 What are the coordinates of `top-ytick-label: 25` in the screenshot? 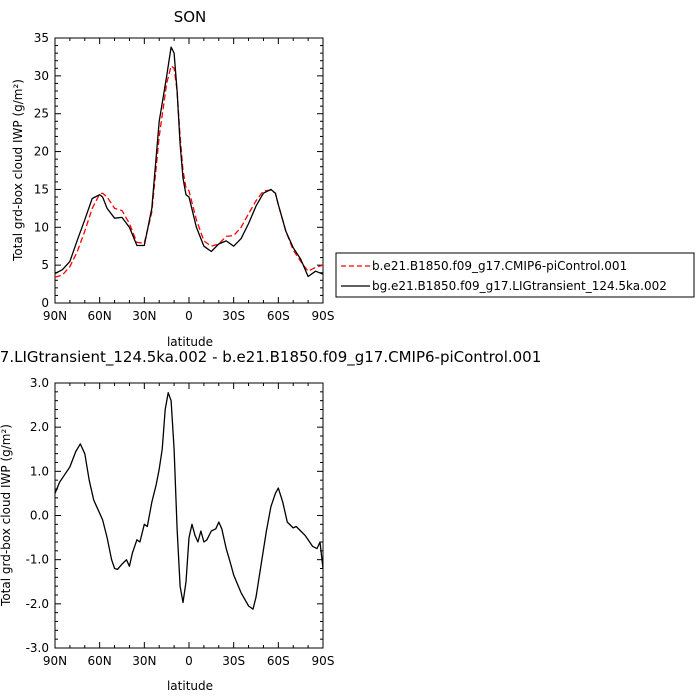 It's located at (41, 114).